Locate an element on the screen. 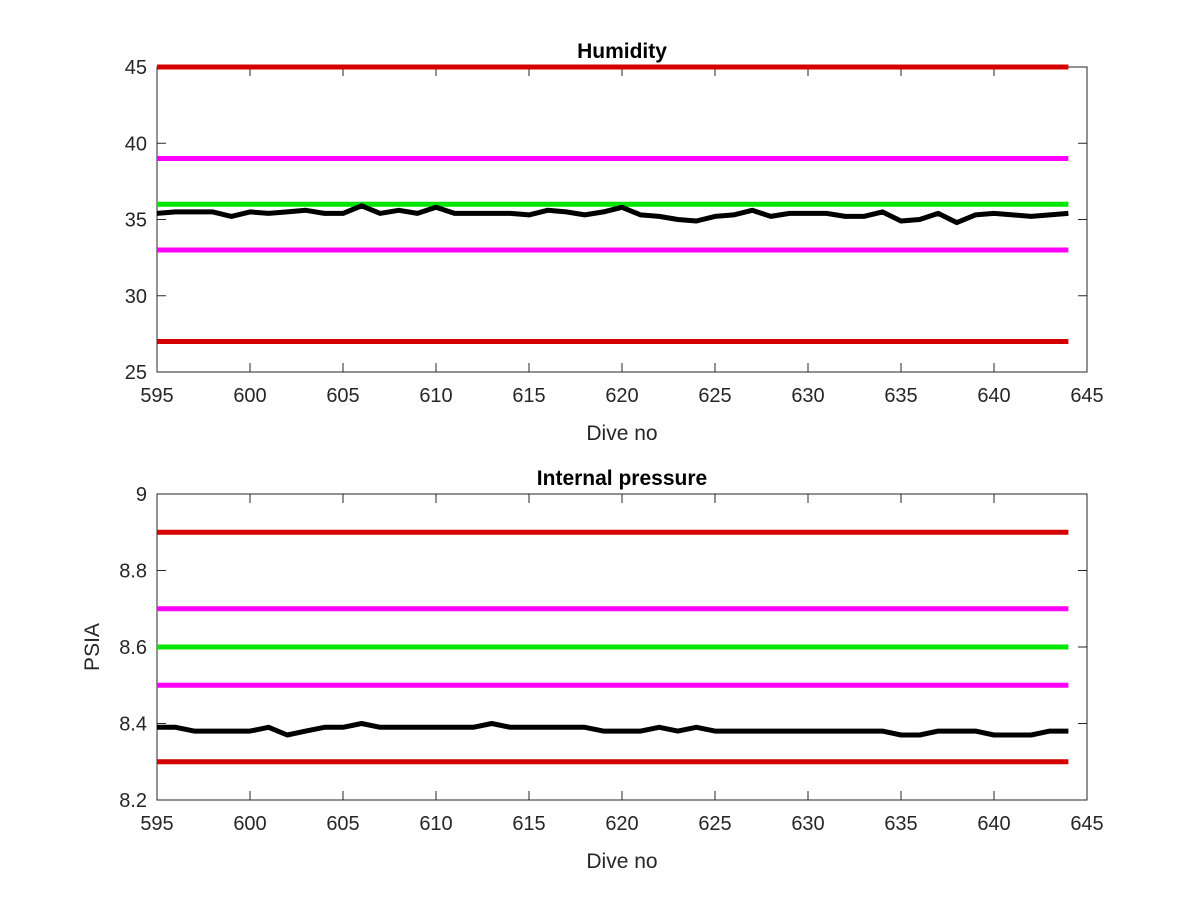 This screenshot has height=900, width=1200. chart-title: Internal pressure is located at coordinates (622, 478).